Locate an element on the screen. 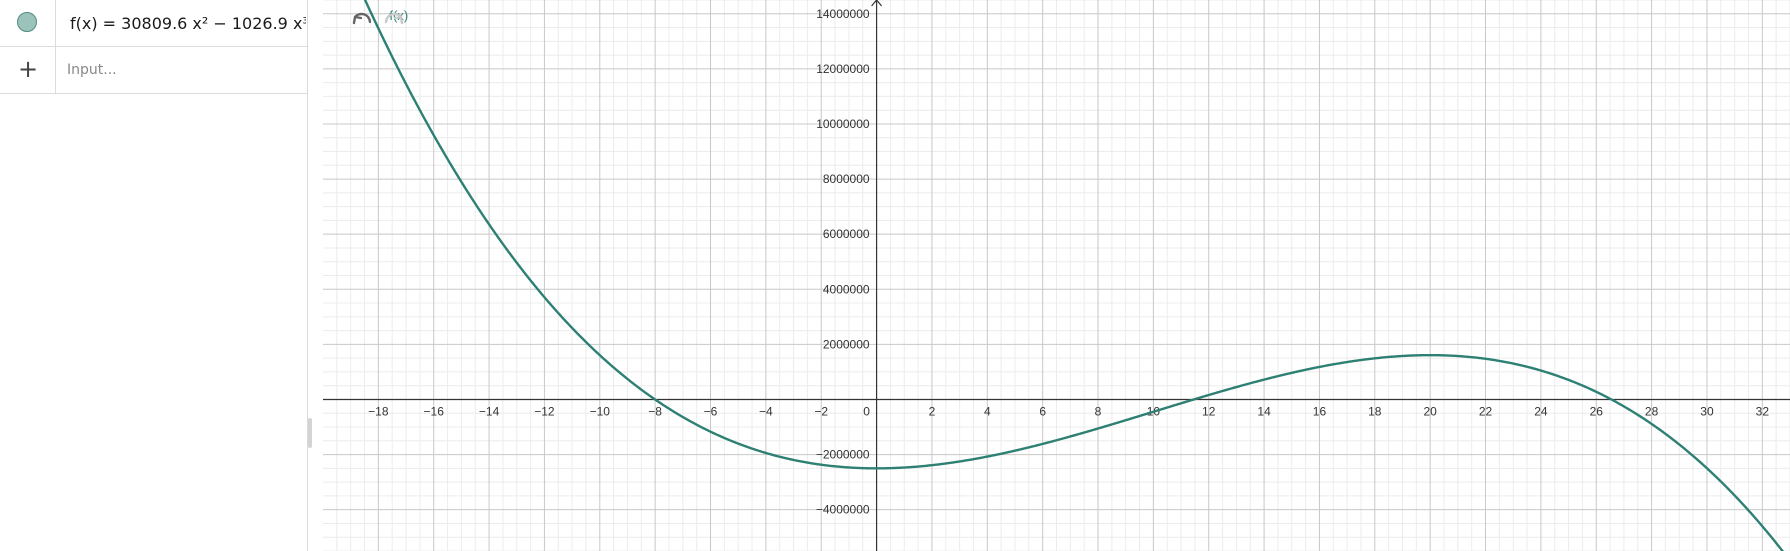  x-tick-label: 0 is located at coordinates (866, 411).